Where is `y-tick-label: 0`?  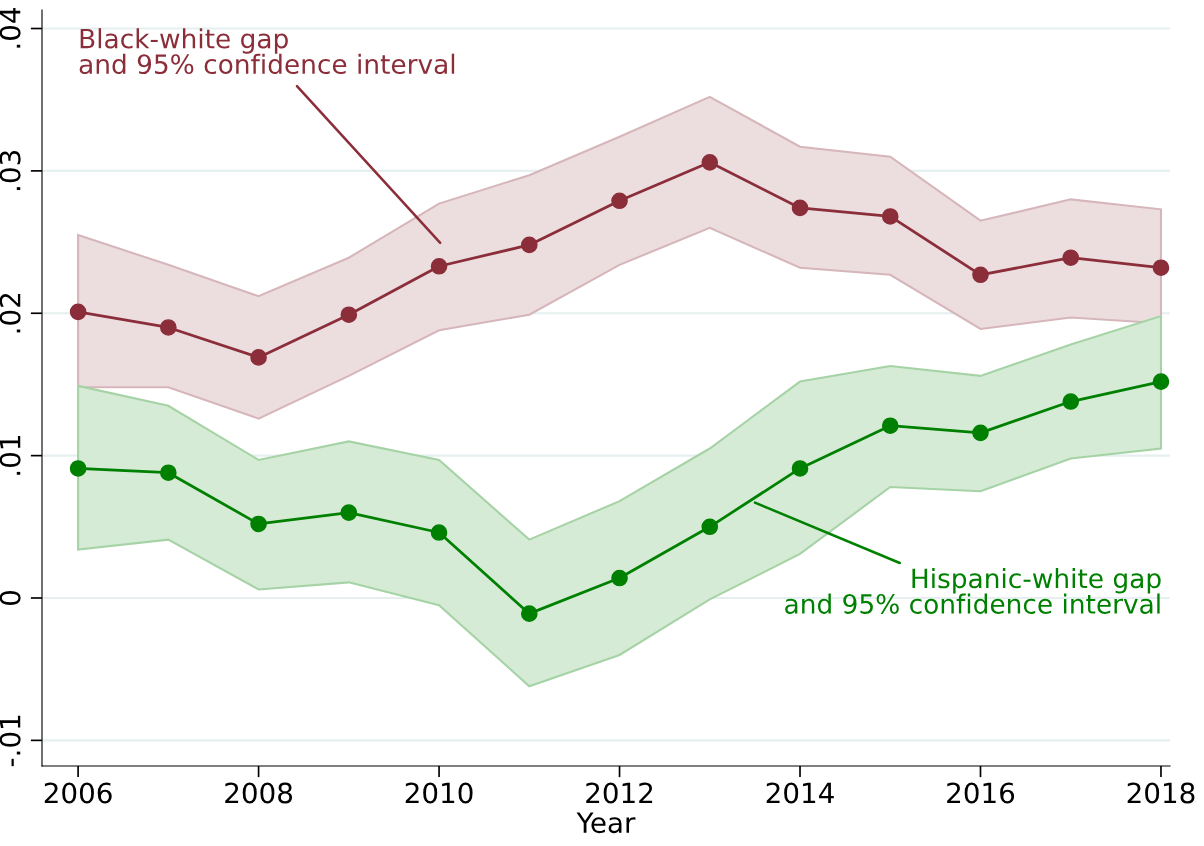 y-tick-label: 0 is located at coordinates (10, 598).